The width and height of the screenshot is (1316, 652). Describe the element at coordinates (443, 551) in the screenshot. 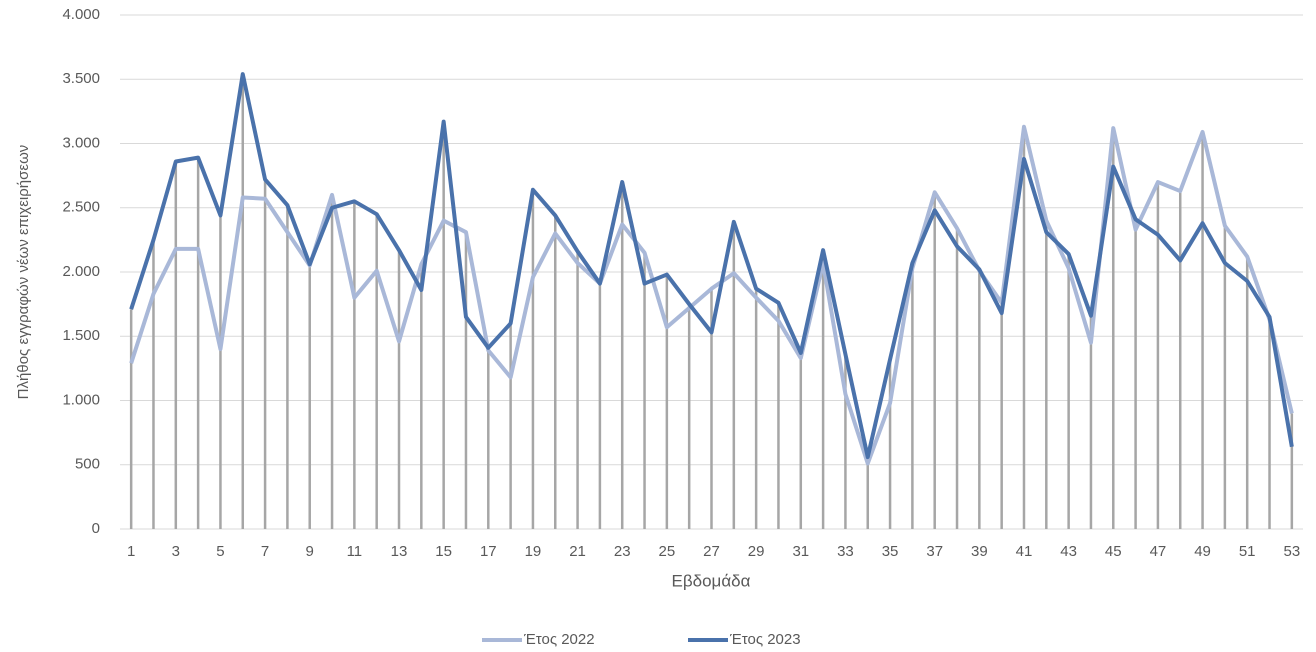

I see `x-tick-label: 15` at that location.